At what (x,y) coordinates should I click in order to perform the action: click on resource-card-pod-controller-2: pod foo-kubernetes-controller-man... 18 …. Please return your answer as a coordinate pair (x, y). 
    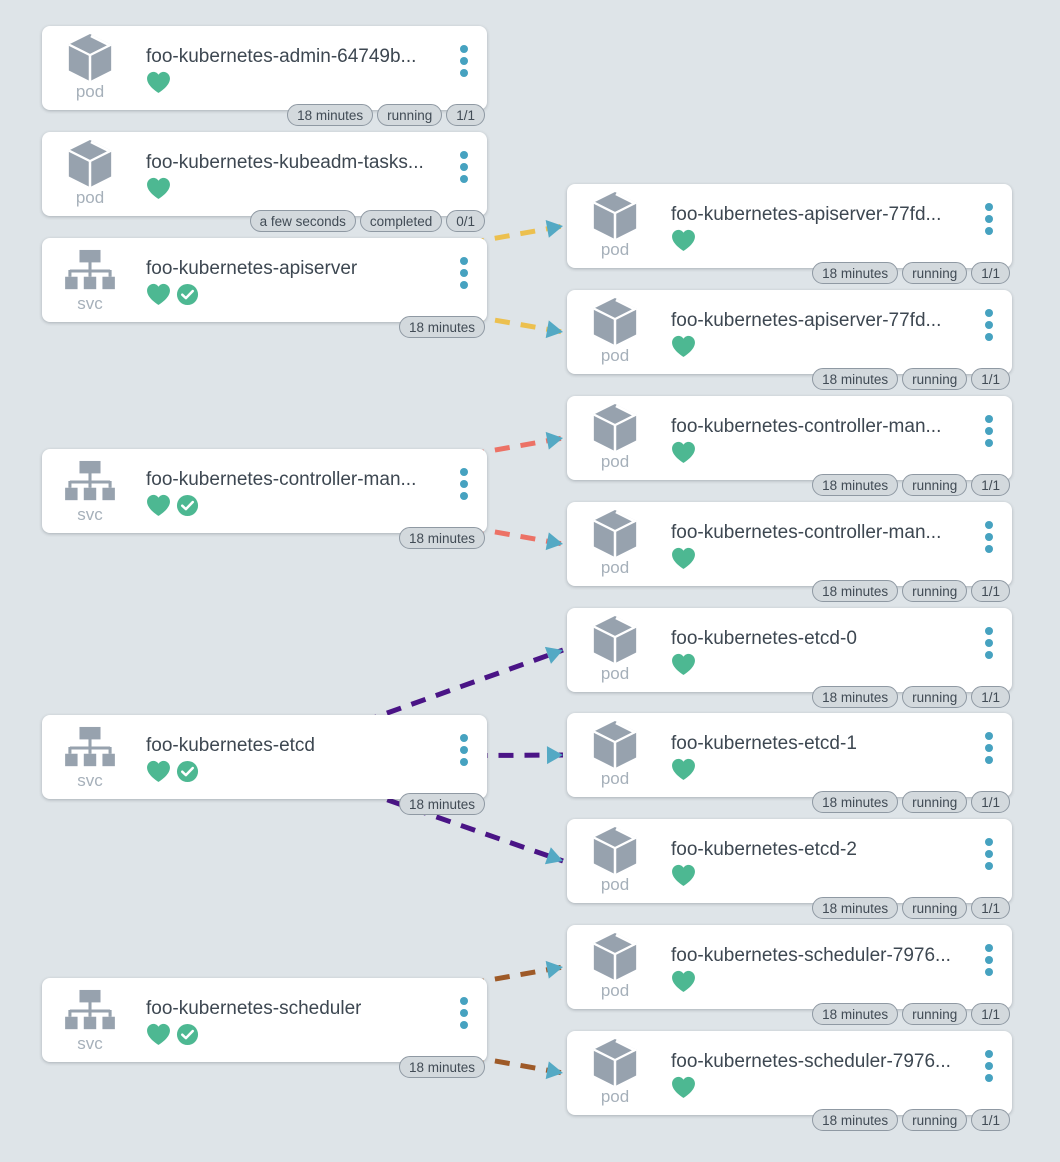
    Looking at the image, I should click on (789, 552).